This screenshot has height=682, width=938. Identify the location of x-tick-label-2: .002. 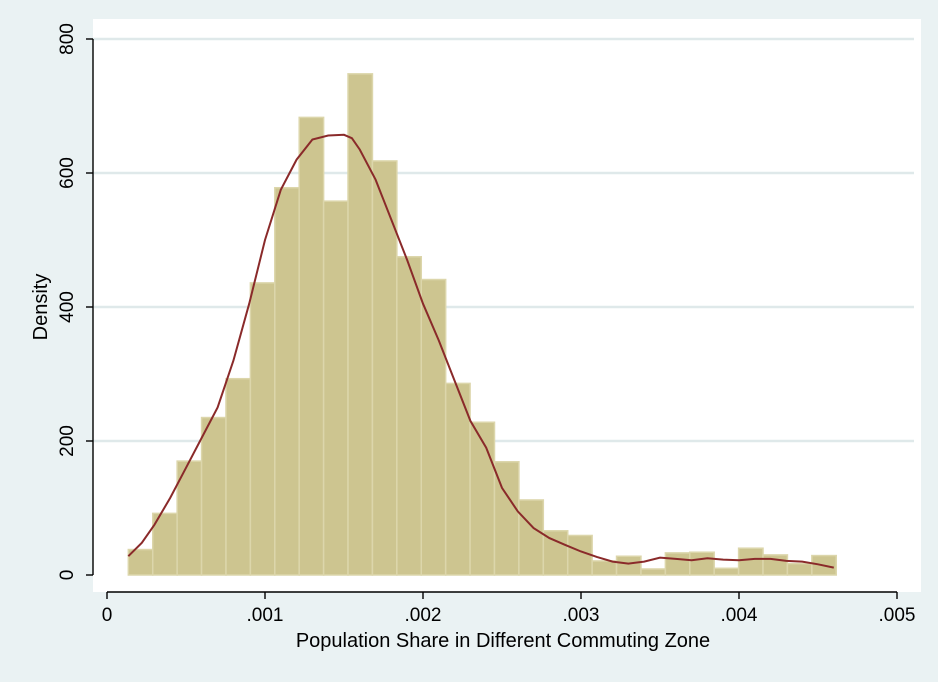
(423, 615).